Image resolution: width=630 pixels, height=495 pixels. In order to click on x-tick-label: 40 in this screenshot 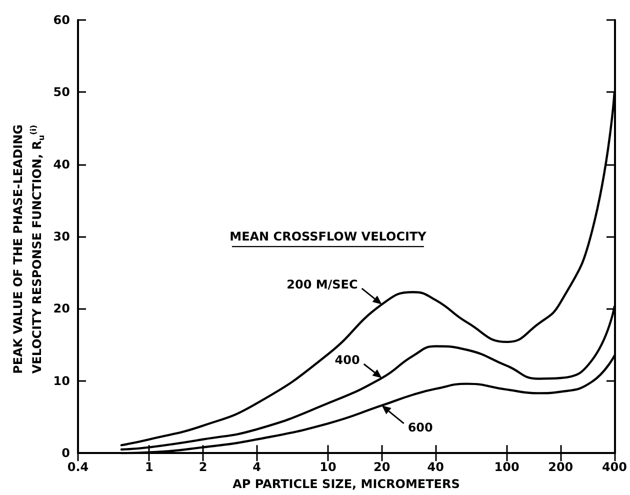, I will do `click(435, 467)`.